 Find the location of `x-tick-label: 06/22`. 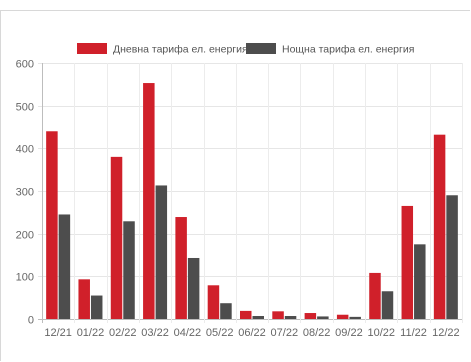

x-tick-label: 06/22 is located at coordinates (252, 333).